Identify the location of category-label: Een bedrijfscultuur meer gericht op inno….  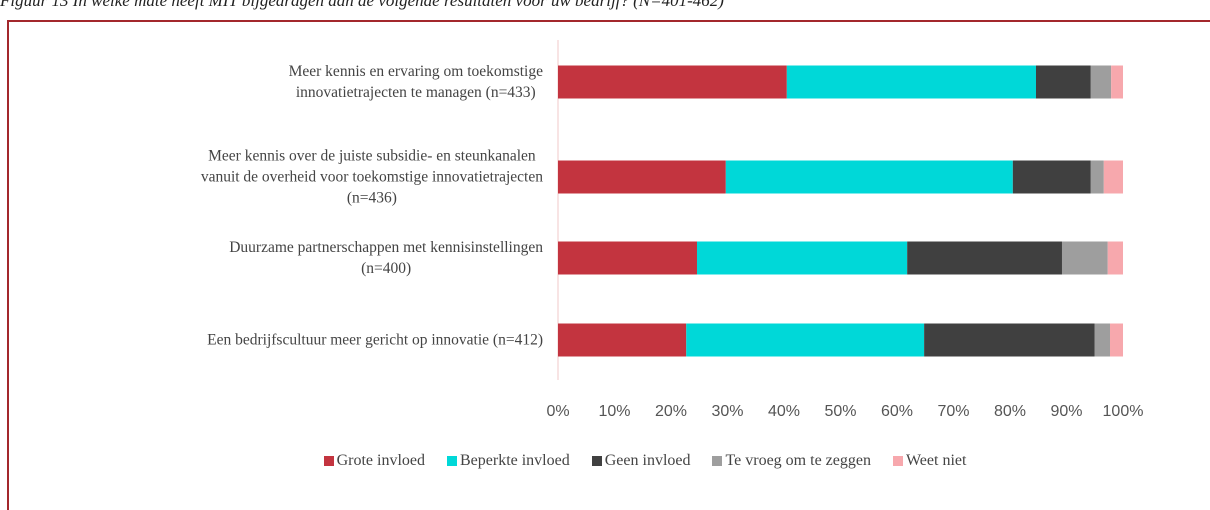
(375, 340).